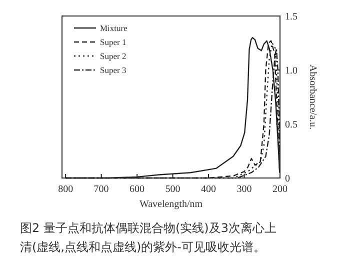 Image resolution: width=358 pixels, height=271 pixels. I want to click on x-tick-label: 800, so click(66, 189).